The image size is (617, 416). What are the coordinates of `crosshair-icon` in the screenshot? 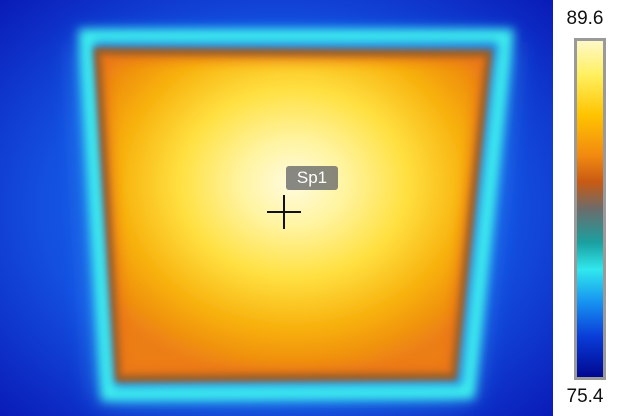 It's located at (284, 212).